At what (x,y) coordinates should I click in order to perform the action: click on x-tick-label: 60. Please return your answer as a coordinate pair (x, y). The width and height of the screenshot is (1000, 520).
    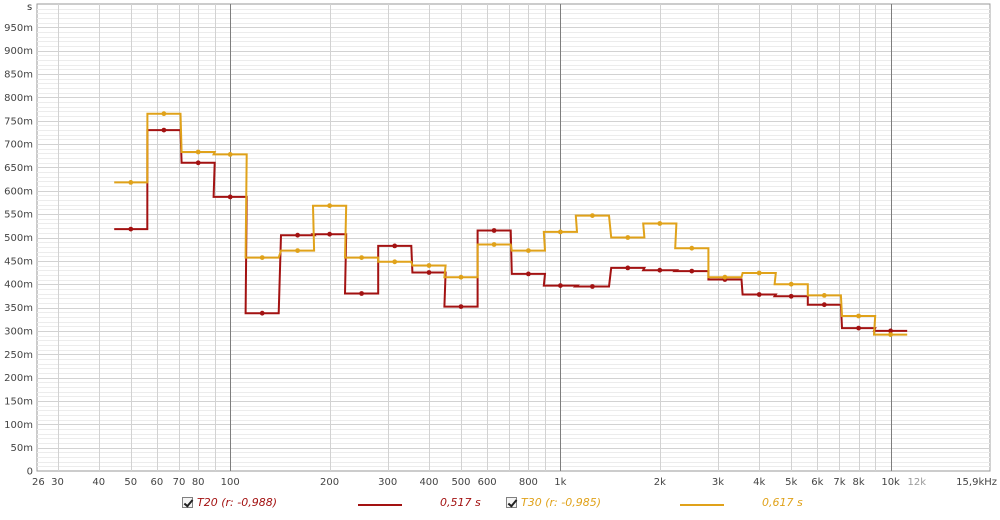
    Looking at the image, I should click on (157, 482).